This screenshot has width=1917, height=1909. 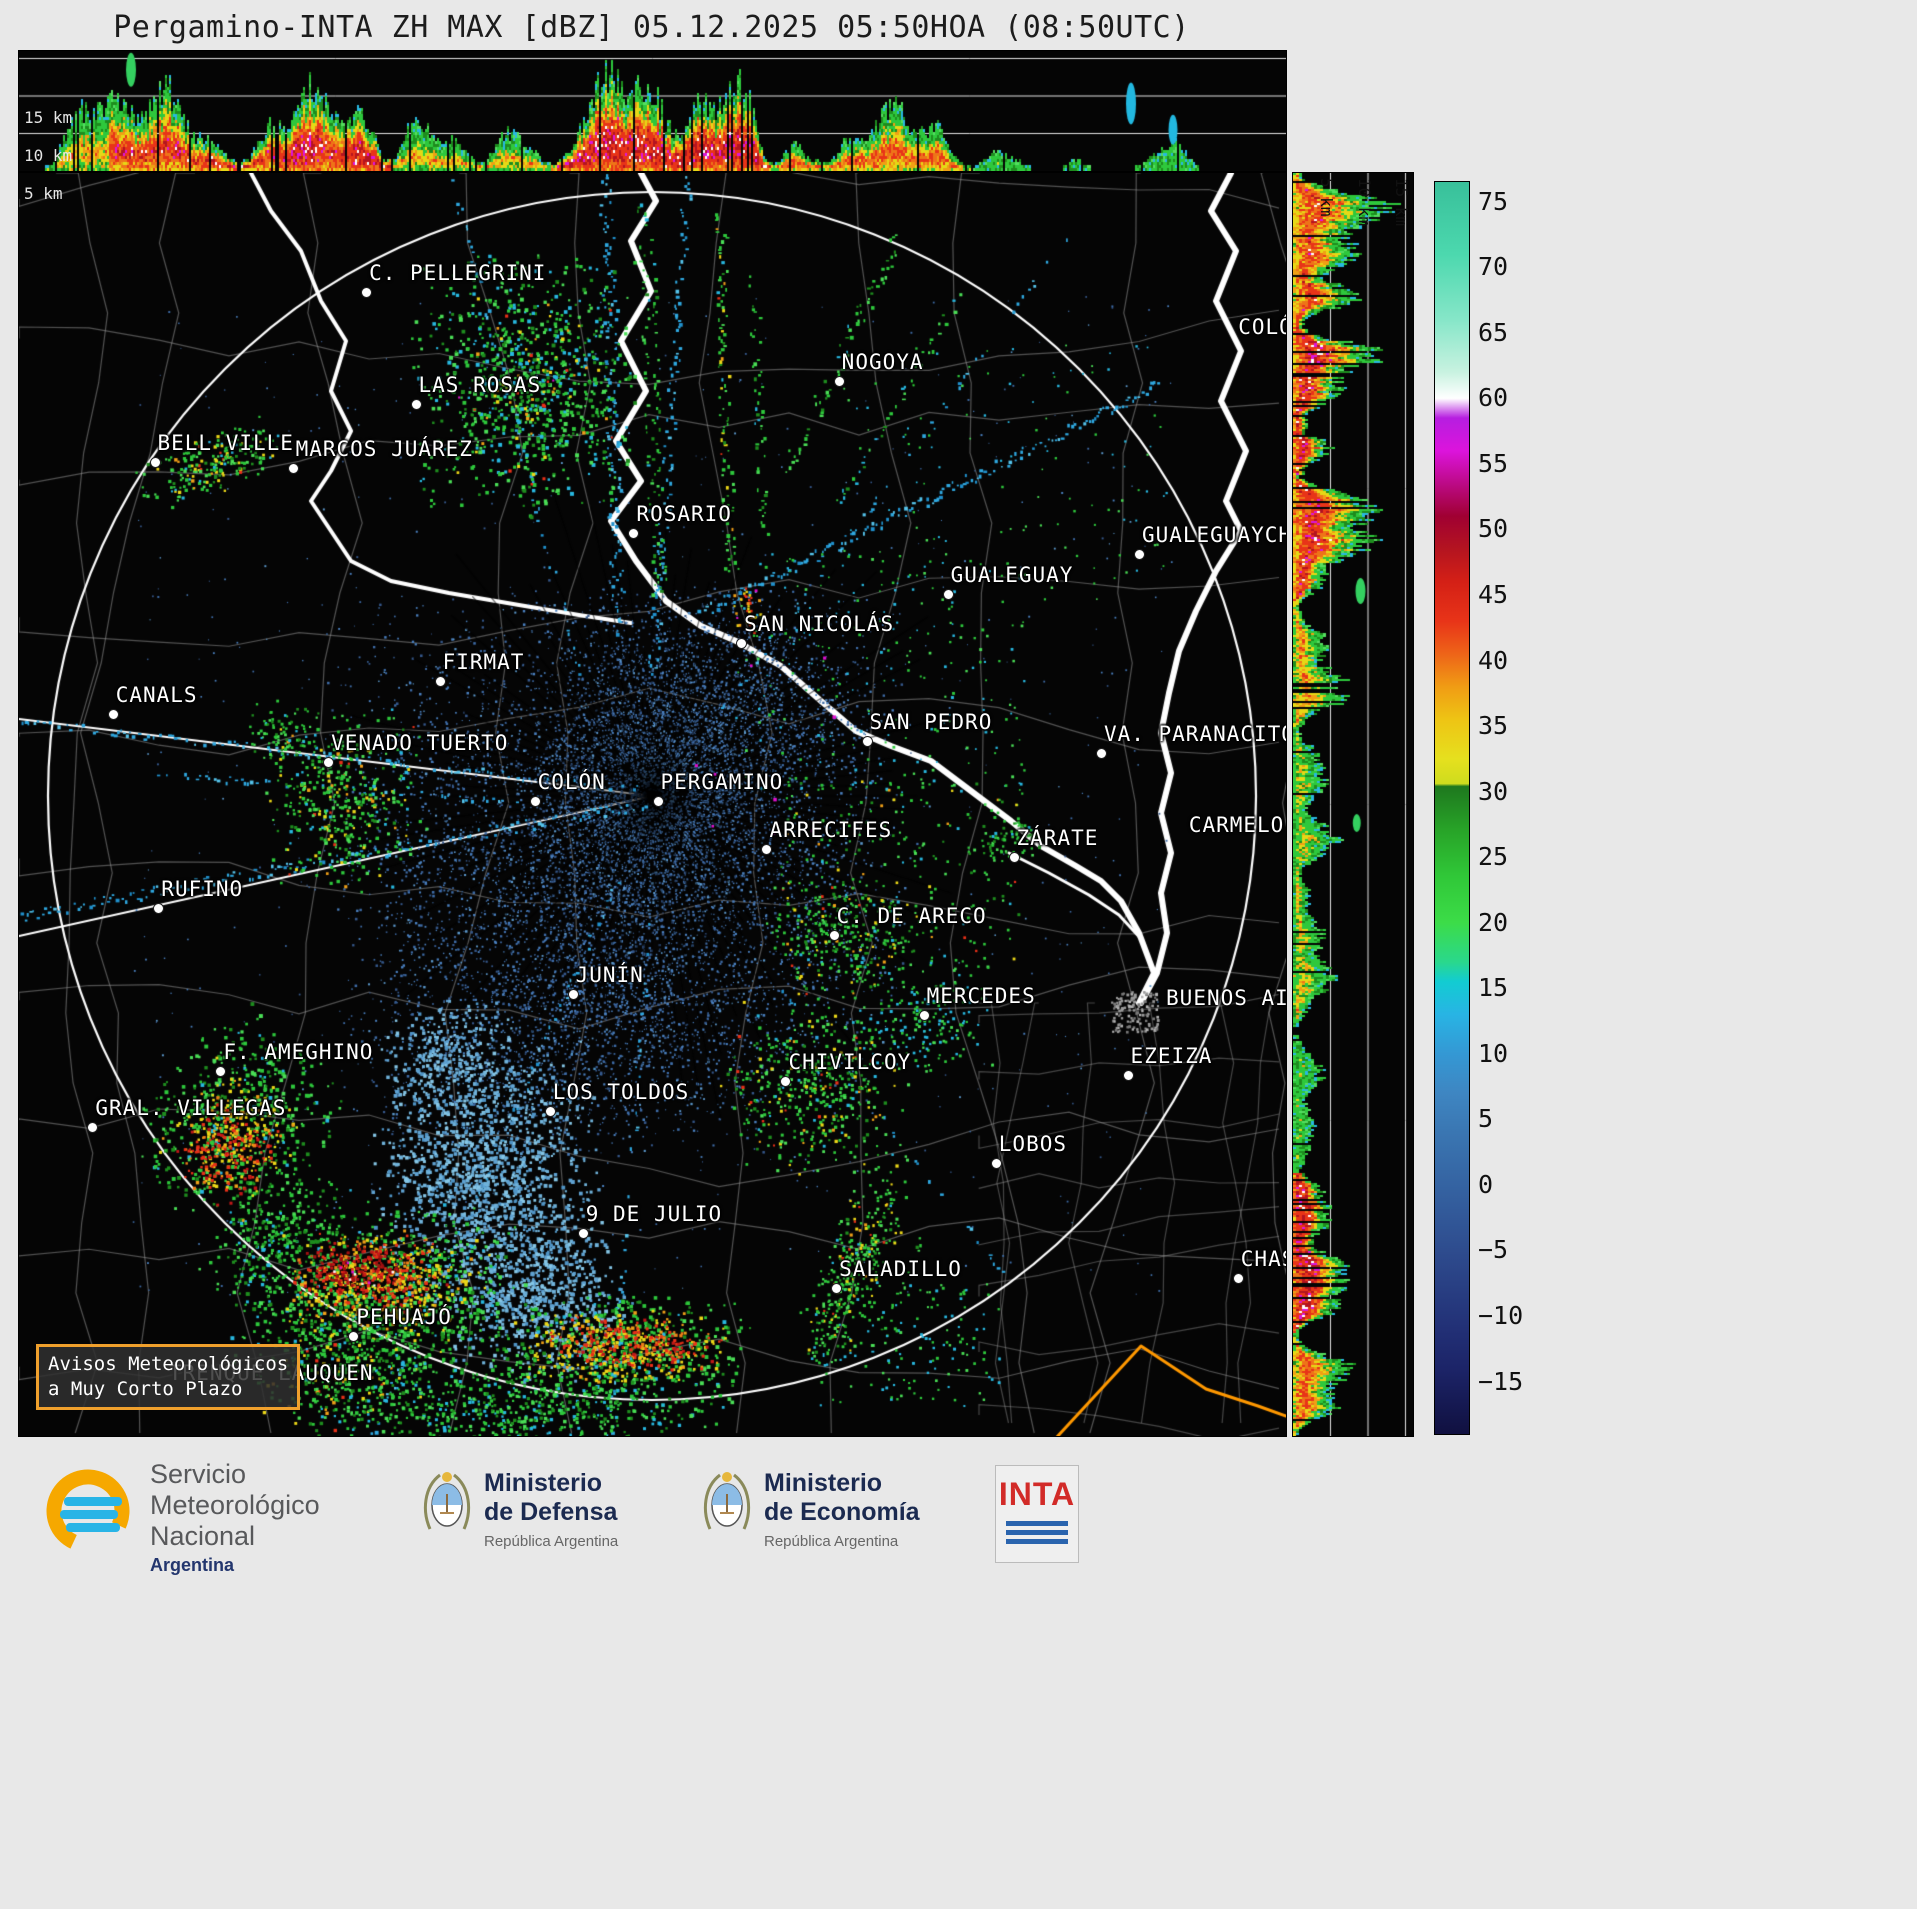 What do you see at coordinates (652, 111) in the screenshot?
I see `top-crosssection-canvas` at bounding box center [652, 111].